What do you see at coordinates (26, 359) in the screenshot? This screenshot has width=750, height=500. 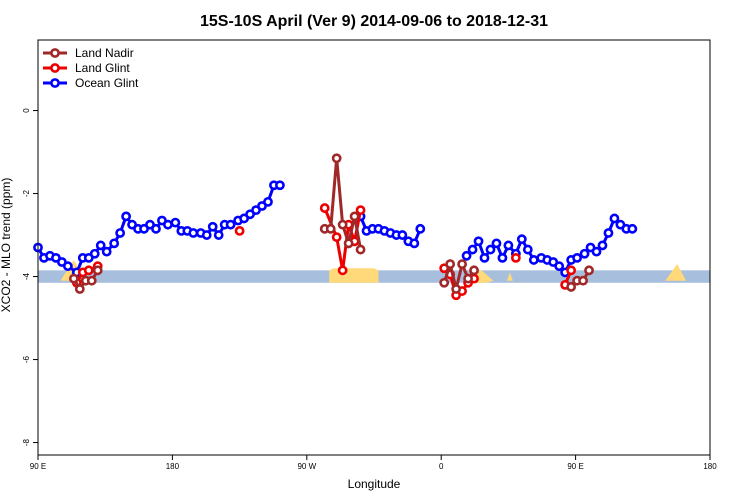 I see `y-tick-label: -6` at bounding box center [26, 359].